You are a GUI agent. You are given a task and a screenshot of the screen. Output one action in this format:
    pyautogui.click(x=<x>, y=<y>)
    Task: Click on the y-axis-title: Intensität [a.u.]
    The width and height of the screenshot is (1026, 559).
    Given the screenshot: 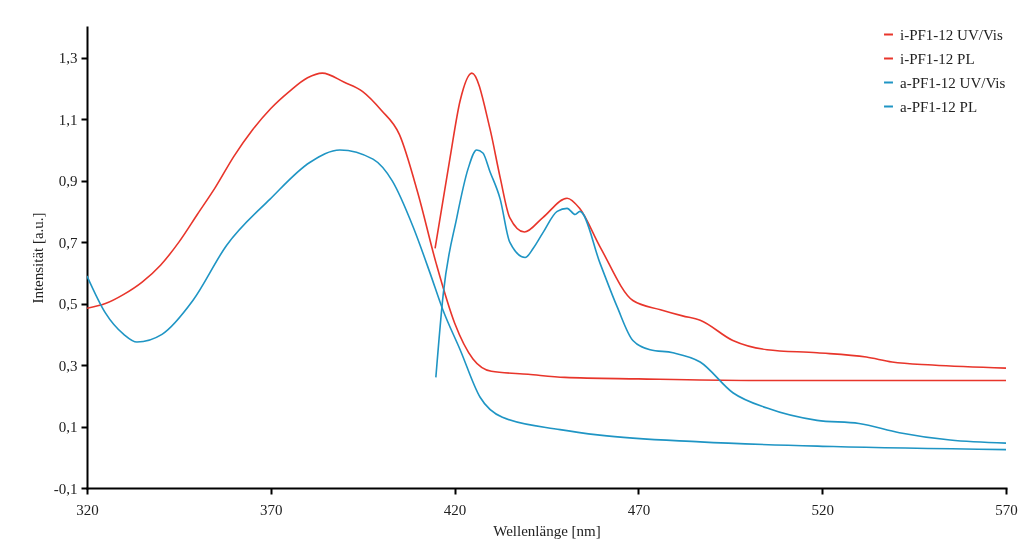 What is the action you would take?
    pyautogui.click(x=37, y=258)
    